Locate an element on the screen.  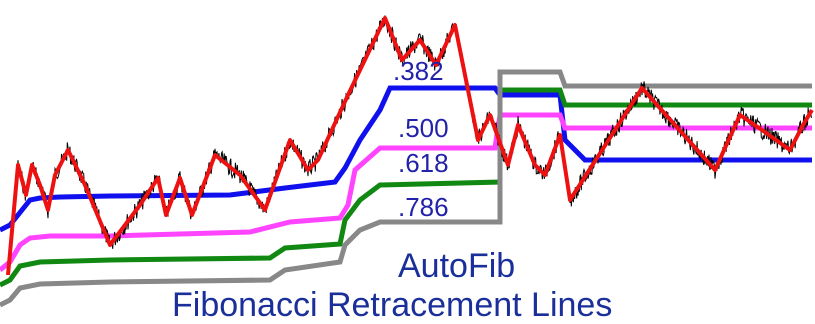
label-500: .500 is located at coordinates (423, 128).